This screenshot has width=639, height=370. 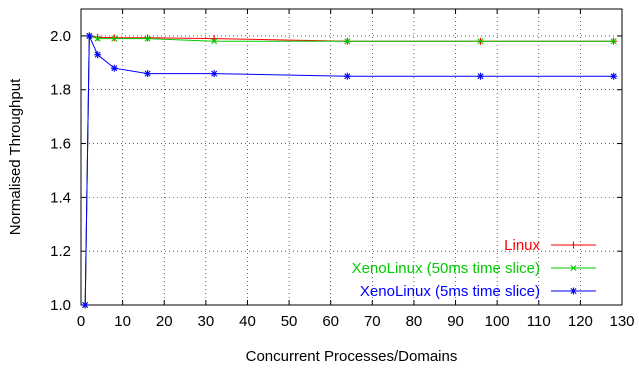 I want to click on x-tick-label: 100, so click(x=497, y=321).